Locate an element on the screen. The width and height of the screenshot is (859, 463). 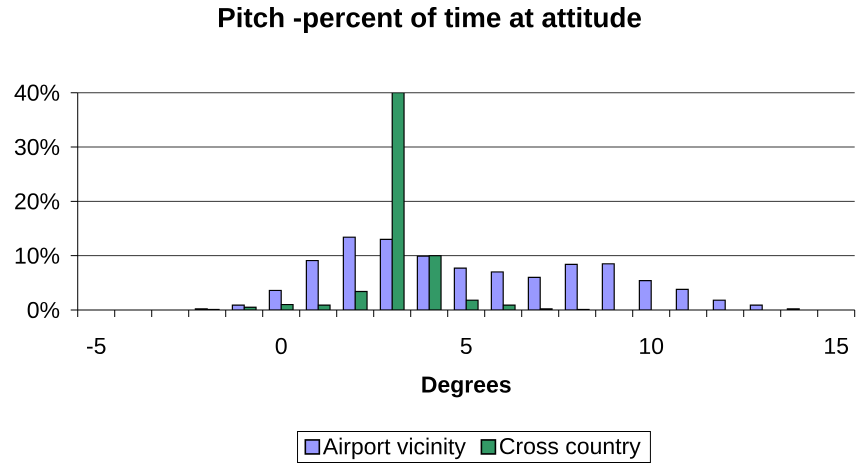
x-tick-label: 0 is located at coordinates (281, 346).